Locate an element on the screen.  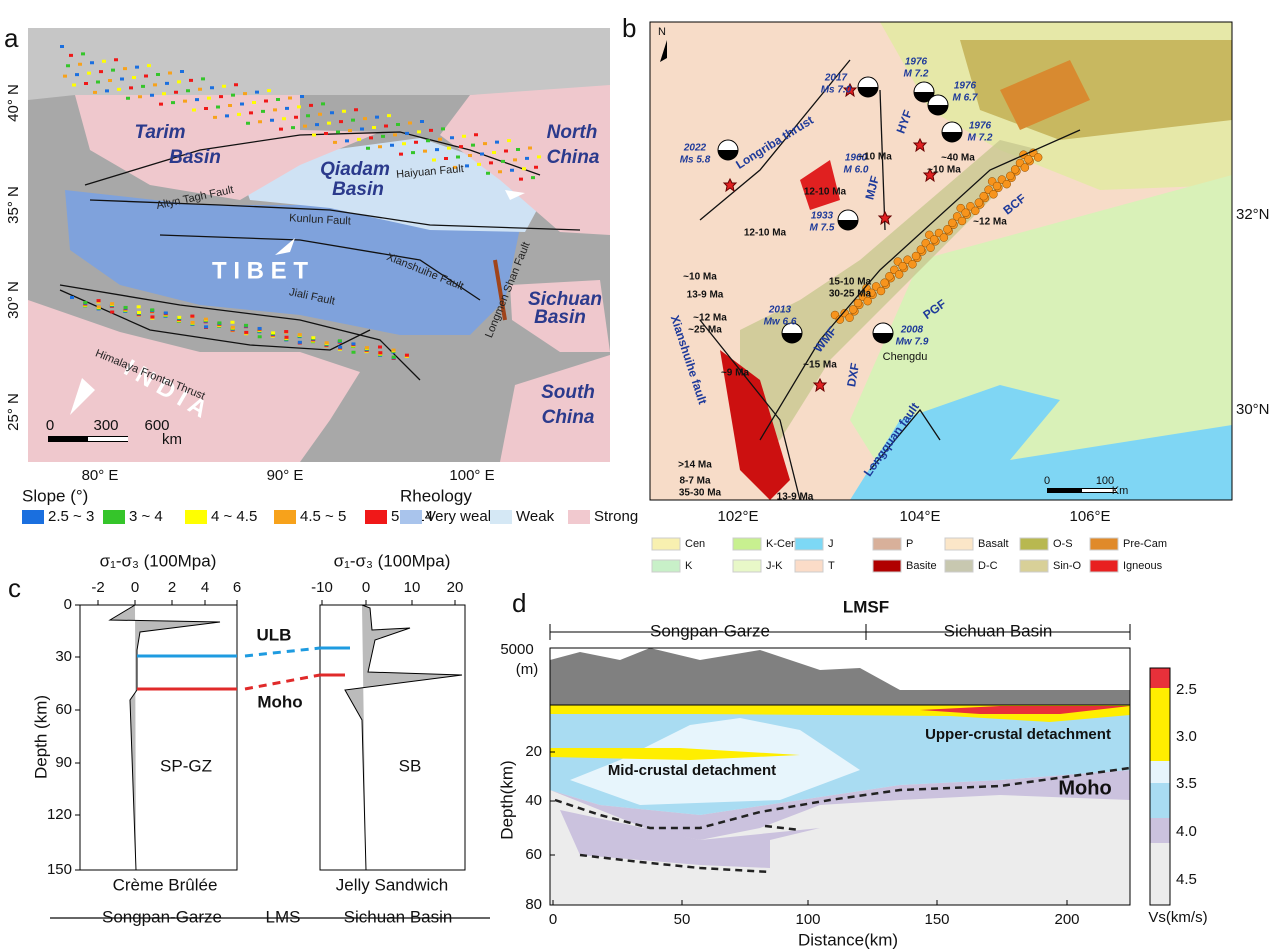
label: 15-10 Ma is located at coordinates (850, 282).